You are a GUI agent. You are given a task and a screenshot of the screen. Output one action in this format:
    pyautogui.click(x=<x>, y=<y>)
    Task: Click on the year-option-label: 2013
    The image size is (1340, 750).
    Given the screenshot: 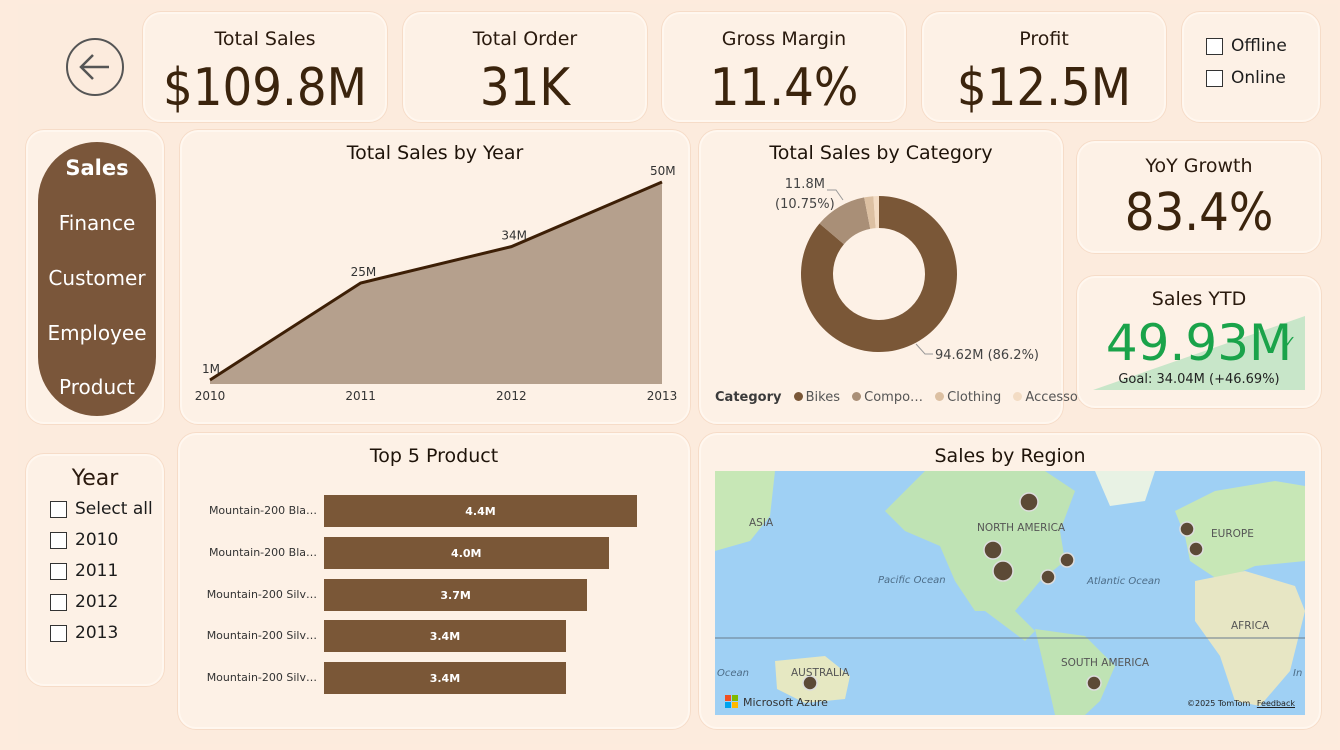 What is the action you would take?
    pyautogui.click(x=97, y=633)
    